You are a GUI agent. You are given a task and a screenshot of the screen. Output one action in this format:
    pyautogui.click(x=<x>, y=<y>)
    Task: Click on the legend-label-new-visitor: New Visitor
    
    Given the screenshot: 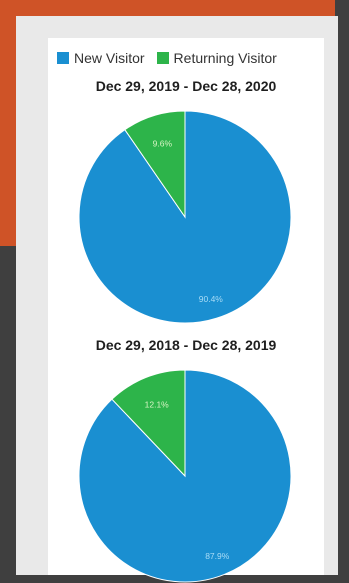 What is the action you would take?
    pyautogui.click(x=109, y=58)
    